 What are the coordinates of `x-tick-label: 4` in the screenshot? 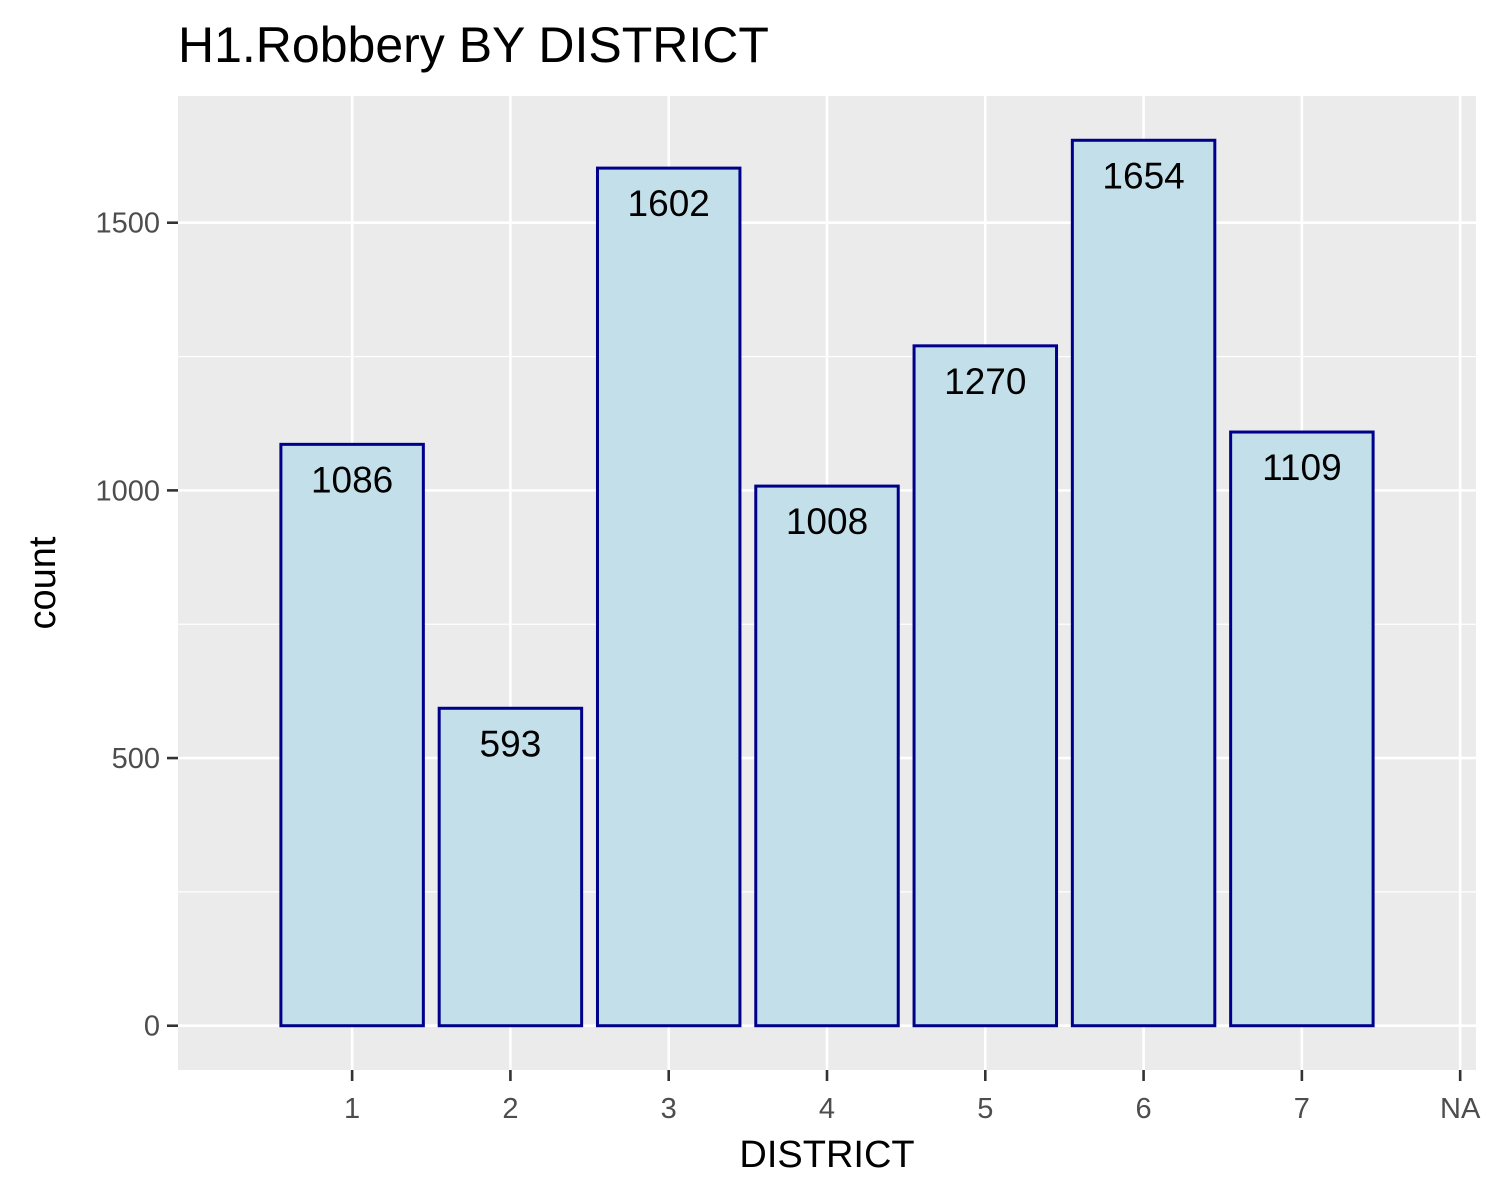 It's located at (827, 1109).